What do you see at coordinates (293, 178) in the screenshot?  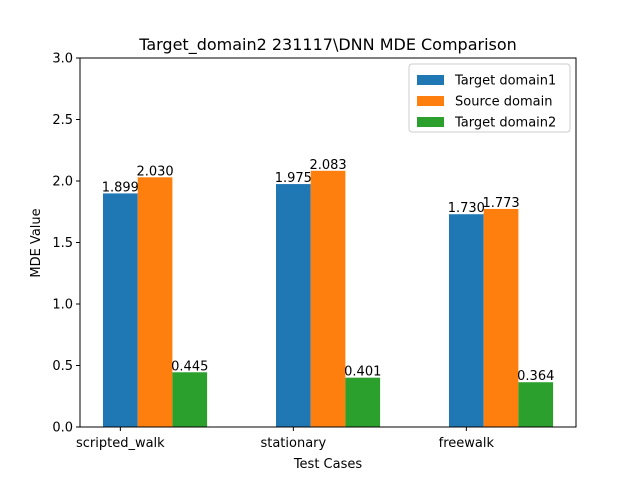 I see `bar-value-label: 1.975` at bounding box center [293, 178].